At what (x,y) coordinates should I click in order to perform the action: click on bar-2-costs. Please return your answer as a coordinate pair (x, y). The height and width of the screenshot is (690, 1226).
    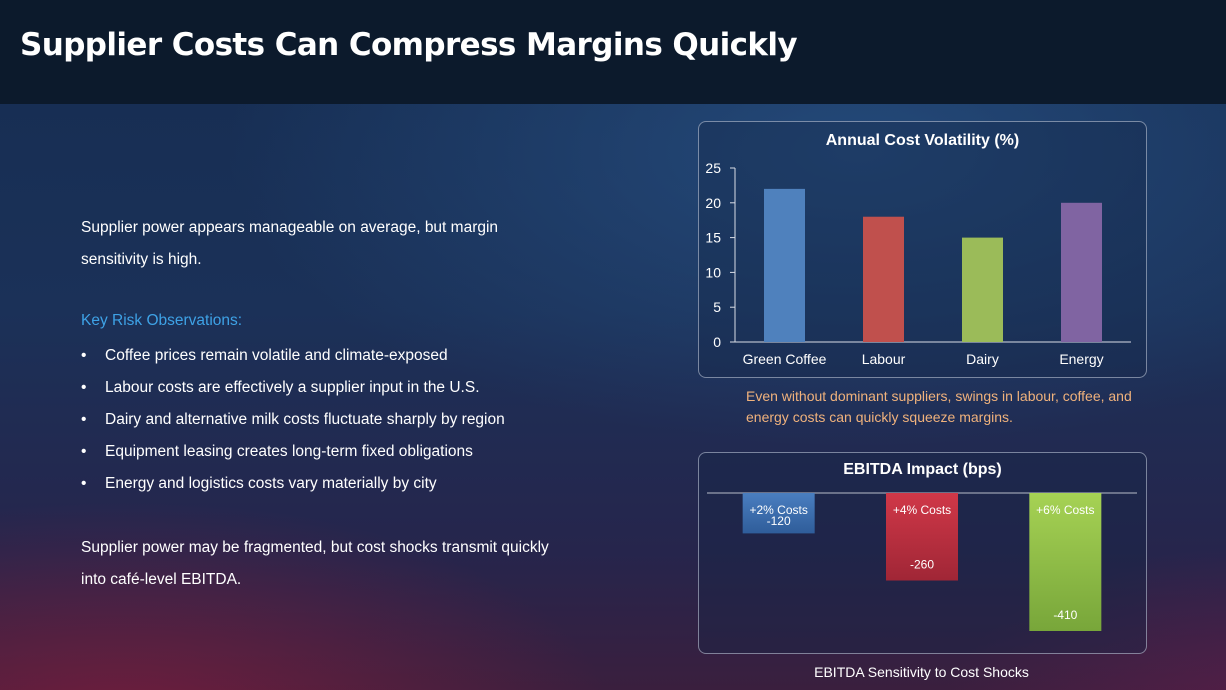
    Looking at the image, I should click on (778, 513).